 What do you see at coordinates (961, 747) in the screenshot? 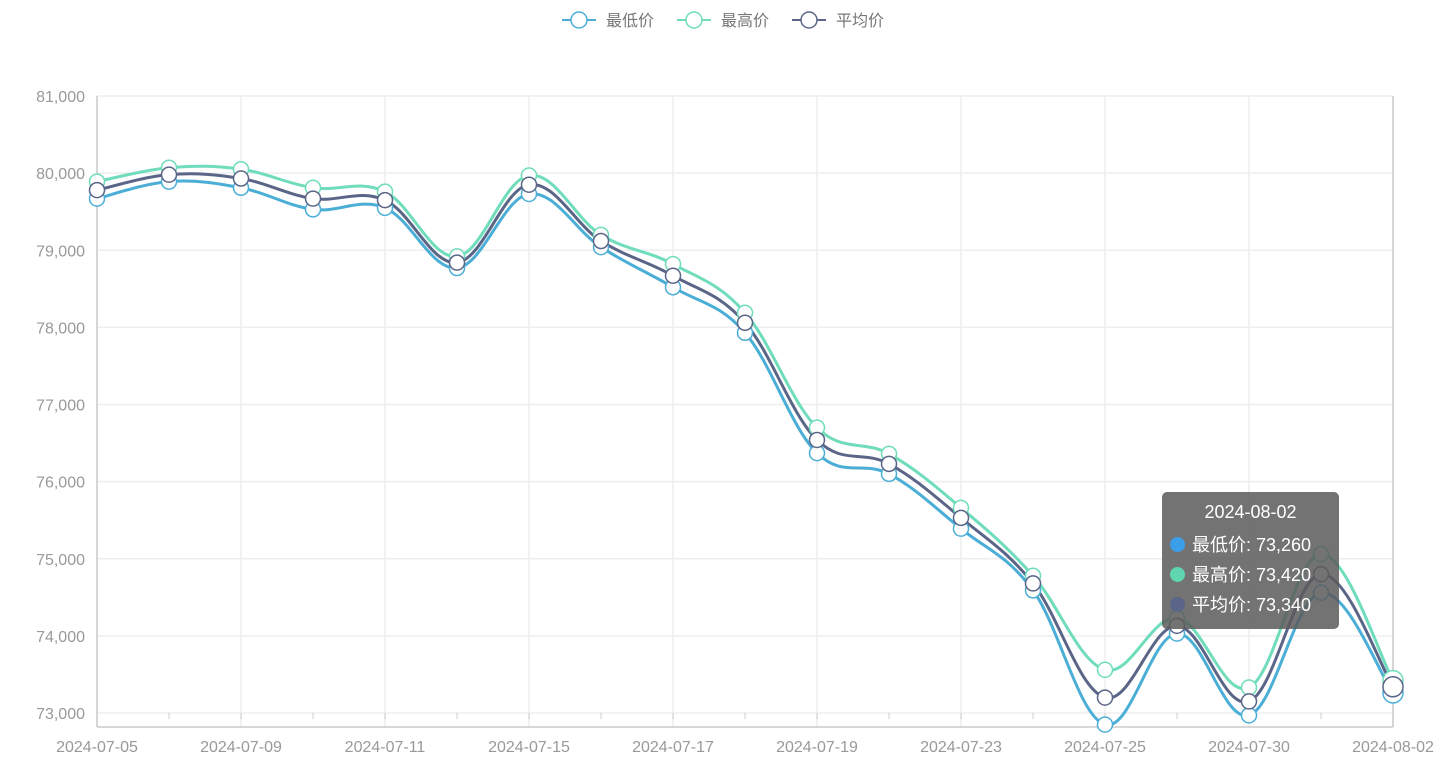
I see `x-tick-label: 2024-07-23` at bounding box center [961, 747].